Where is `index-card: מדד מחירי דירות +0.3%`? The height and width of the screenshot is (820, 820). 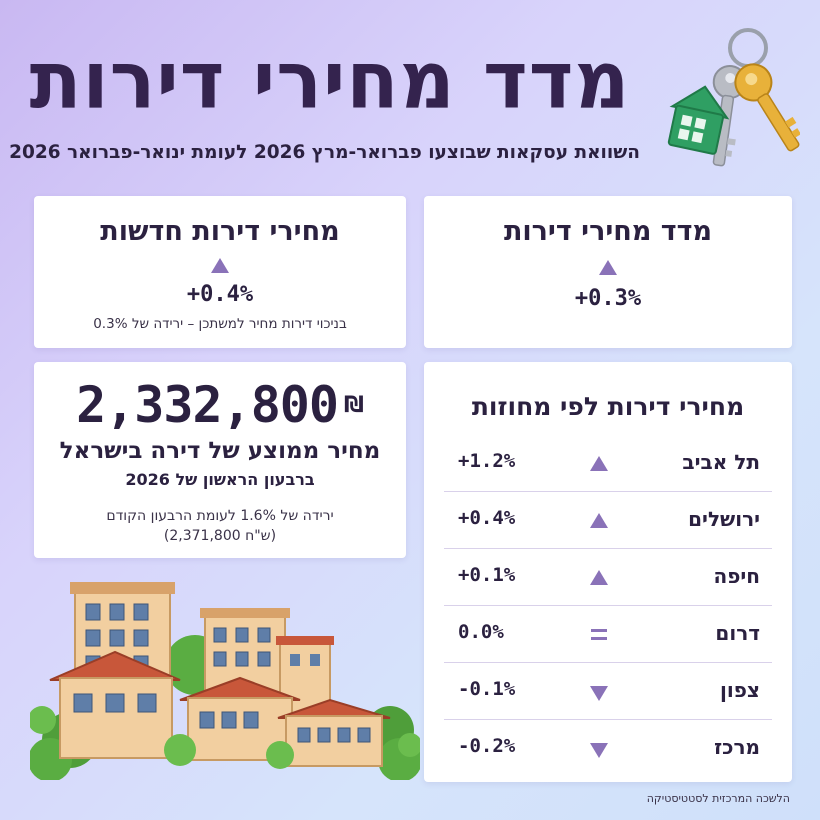 index-card: מדד מחירי דירות +0.3% is located at coordinates (608, 272).